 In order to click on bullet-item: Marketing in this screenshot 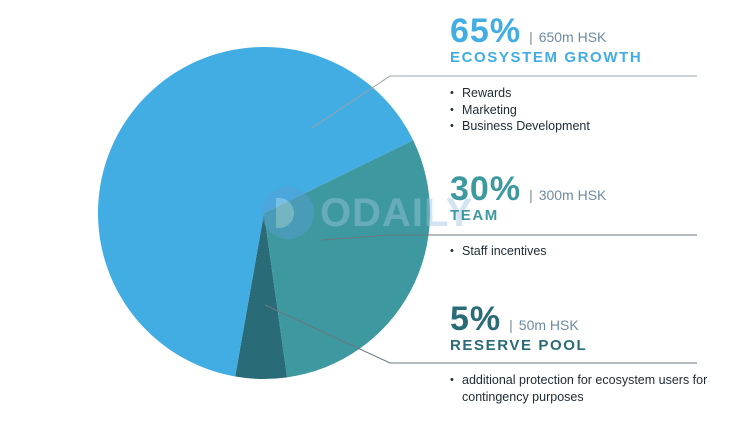, I will do `click(520, 110)`.